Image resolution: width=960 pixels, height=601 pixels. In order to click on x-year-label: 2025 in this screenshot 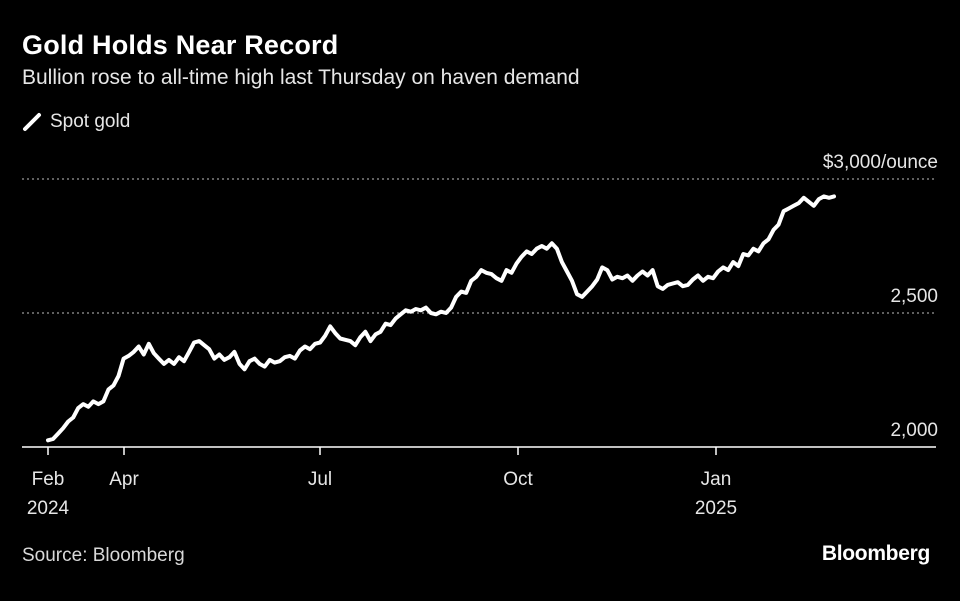, I will do `click(716, 508)`.